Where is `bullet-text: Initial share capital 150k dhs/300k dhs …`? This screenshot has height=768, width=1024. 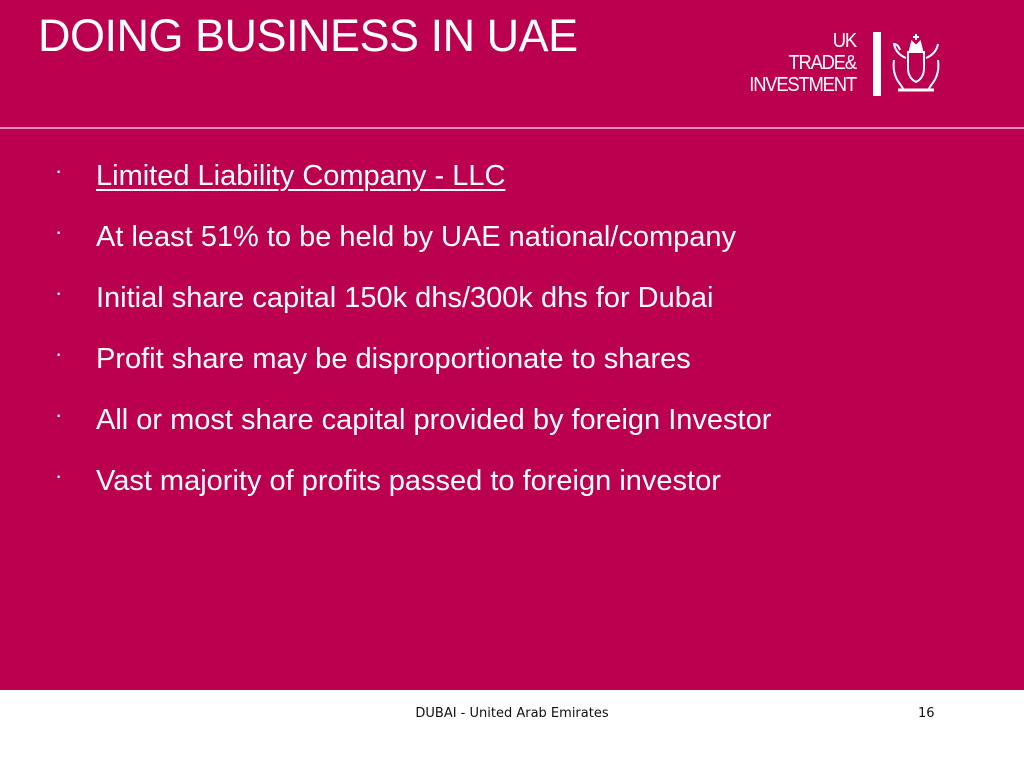
bullet-text: Initial share capital 150k dhs/300k dhs … is located at coordinates (405, 298).